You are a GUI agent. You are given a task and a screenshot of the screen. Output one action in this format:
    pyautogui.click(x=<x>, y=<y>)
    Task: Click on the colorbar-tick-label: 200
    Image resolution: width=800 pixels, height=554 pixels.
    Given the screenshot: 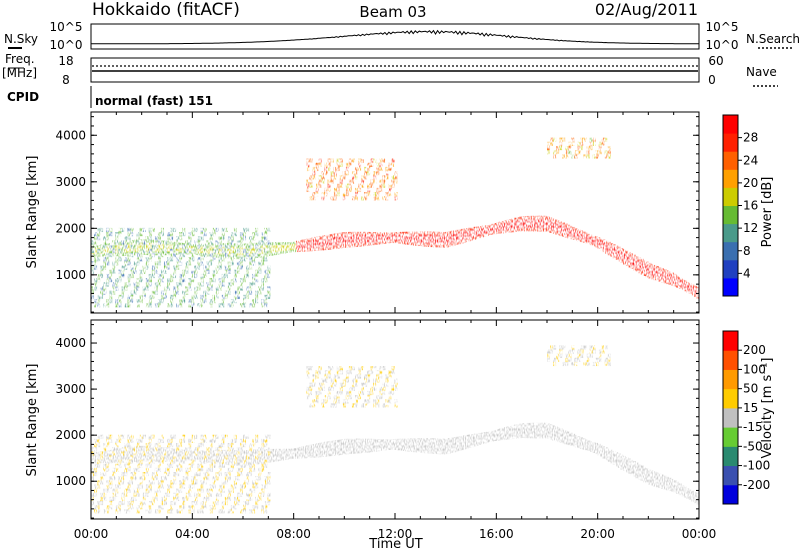 What is the action you would take?
    pyautogui.click(x=754, y=350)
    